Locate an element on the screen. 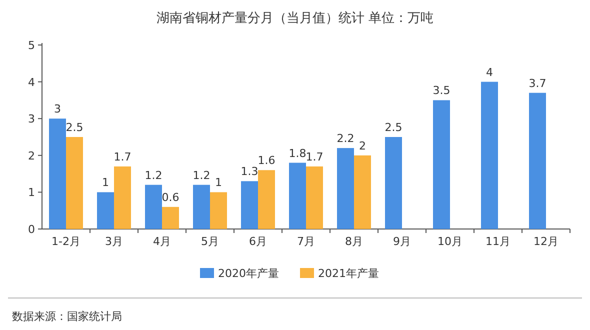  x-tick-label: 1-2月 is located at coordinates (66, 241).